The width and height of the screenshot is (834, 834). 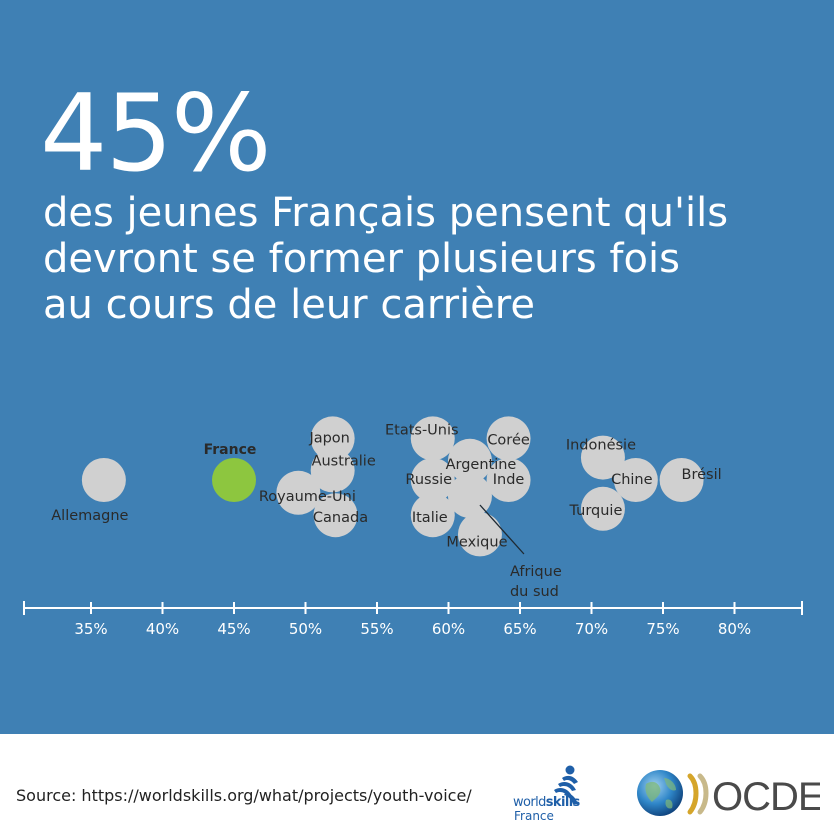 What do you see at coordinates (563, 802) in the screenshot?
I see `worldskills-skills-text: skills` at bounding box center [563, 802].